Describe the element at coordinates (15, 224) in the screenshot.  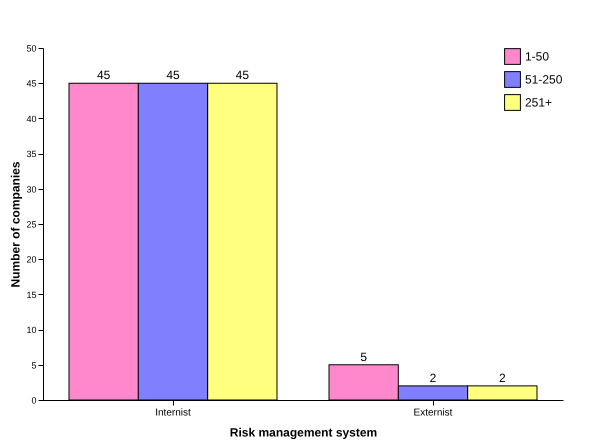
I see `y-axis-title: Number of companies` at that location.